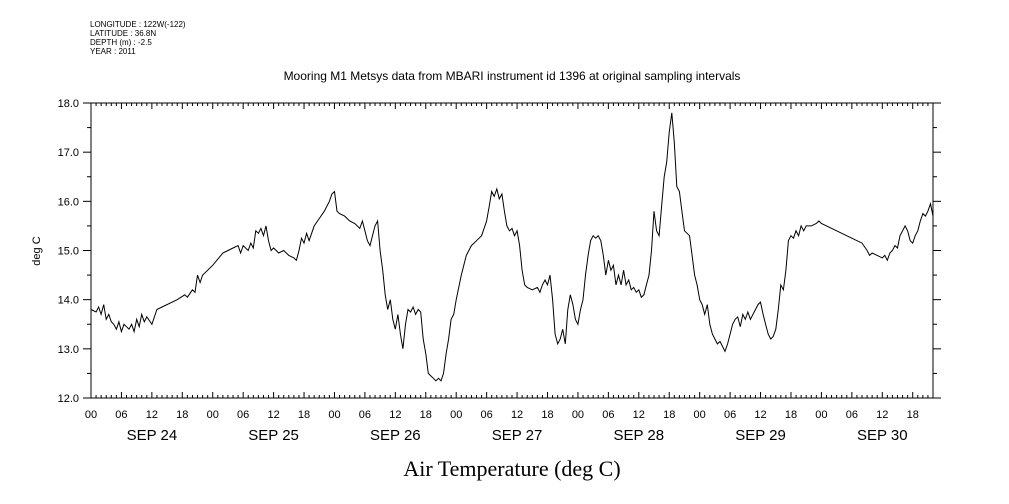 The width and height of the screenshot is (1009, 504). I want to click on x-day-label: SEP 29, so click(760, 435).